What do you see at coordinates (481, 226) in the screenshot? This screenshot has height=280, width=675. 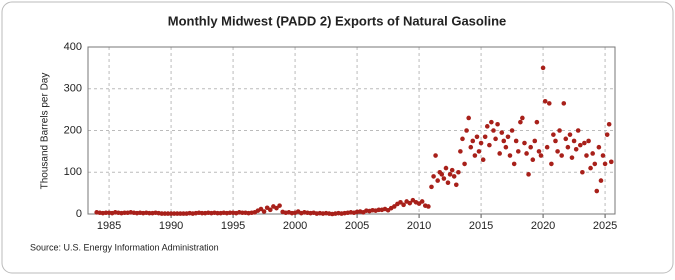 I see `x-tick-label: 2015` at bounding box center [481, 226].